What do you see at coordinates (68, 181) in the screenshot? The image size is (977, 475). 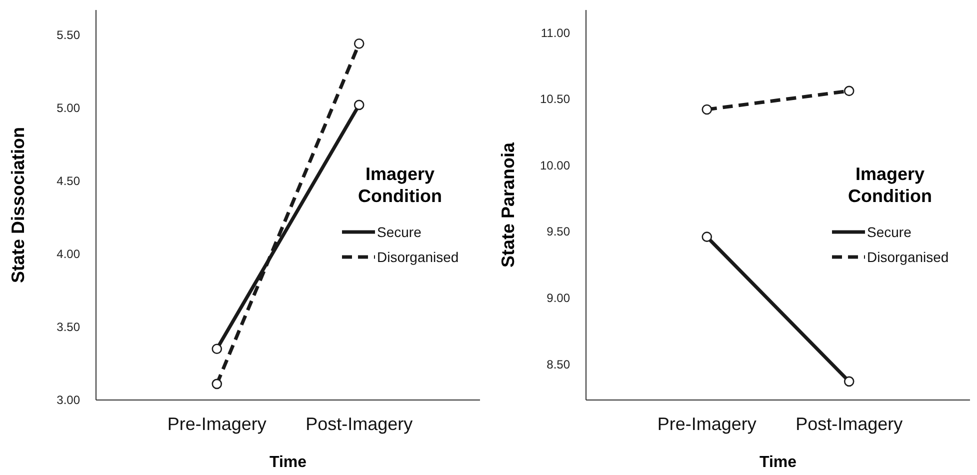 I see `y-tick-label: 4.50` at bounding box center [68, 181].